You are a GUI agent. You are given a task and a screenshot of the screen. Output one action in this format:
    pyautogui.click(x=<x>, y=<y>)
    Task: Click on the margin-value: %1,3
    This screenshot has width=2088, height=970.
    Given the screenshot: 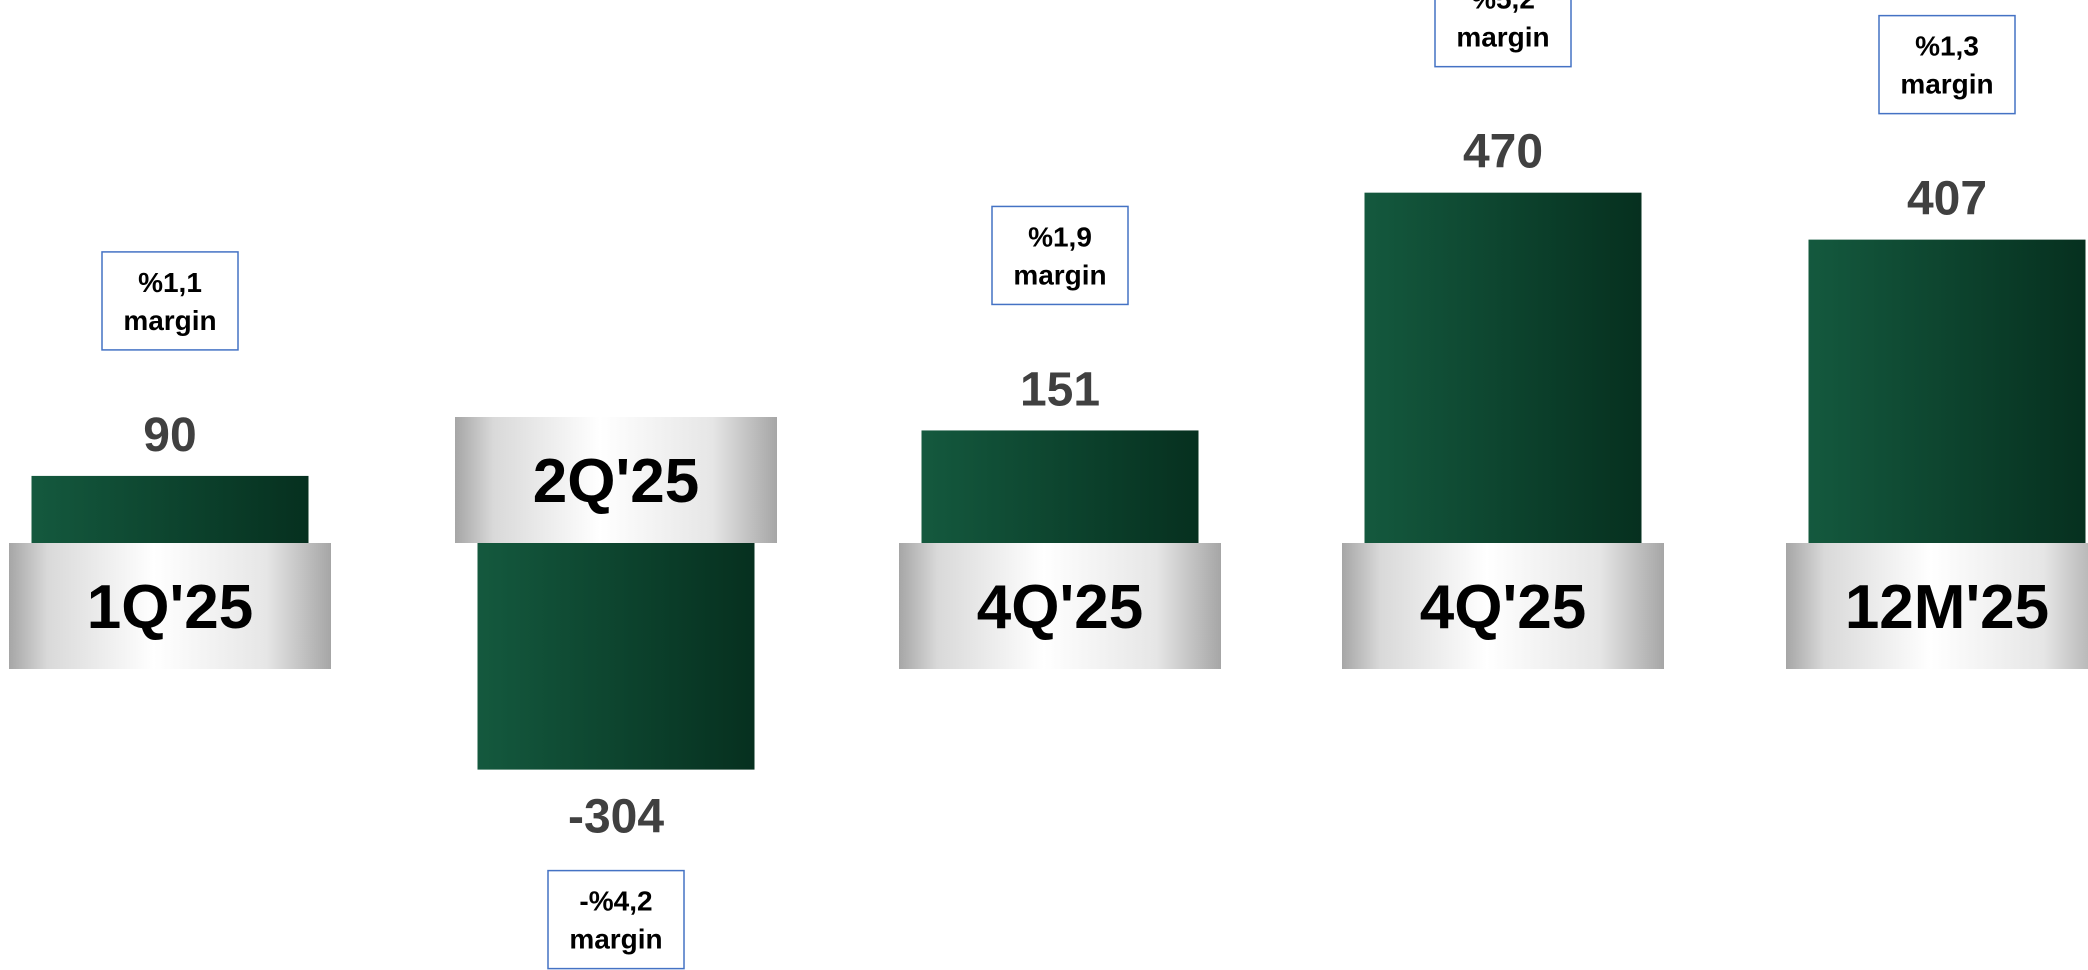 What is the action you would take?
    pyautogui.click(x=1947, y=46)
    